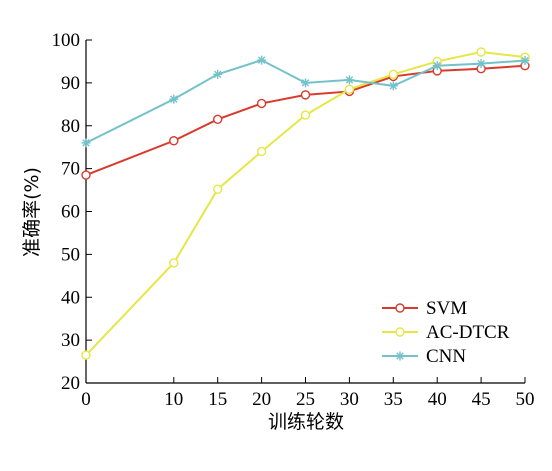  What do you see at coordinates (349, 399) in the screenshot?
I see `x-tick-label: 30` at bounding box center [349, 399].